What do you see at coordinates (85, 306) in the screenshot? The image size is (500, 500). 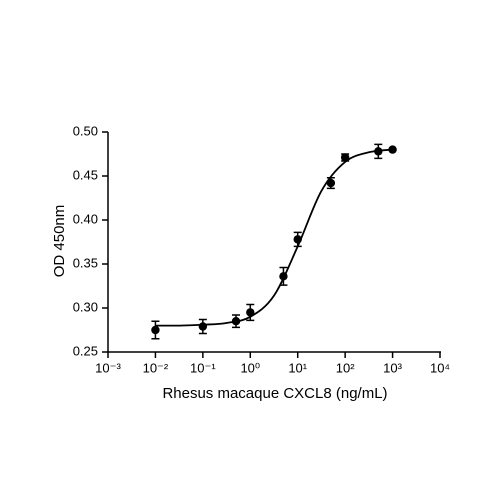 I see `y-tick-label: 0.30` at bounding box center [85, 306].